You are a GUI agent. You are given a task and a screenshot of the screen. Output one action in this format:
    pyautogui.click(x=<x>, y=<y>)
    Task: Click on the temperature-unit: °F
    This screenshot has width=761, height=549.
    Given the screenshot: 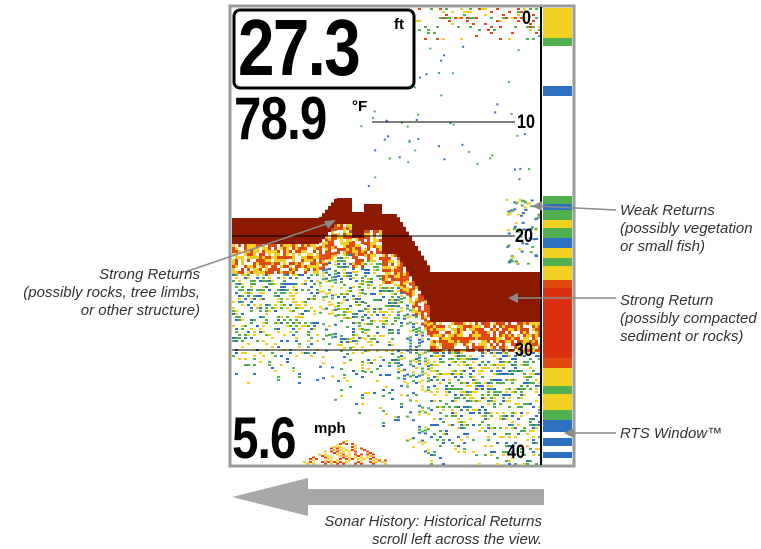 What is the action you would take?
    pyautogui.click(x=360, y=106)
    